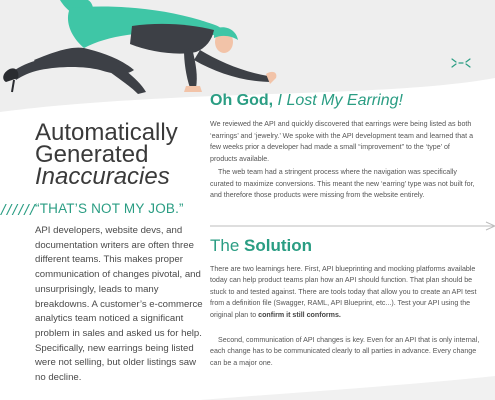 The image size is (495, 400). What do you see at coordinates (109, 208) in the screenshot?
I see `pull-quote: “THAT’S NOT MY JOB.”` at bounding box center [109, 208].